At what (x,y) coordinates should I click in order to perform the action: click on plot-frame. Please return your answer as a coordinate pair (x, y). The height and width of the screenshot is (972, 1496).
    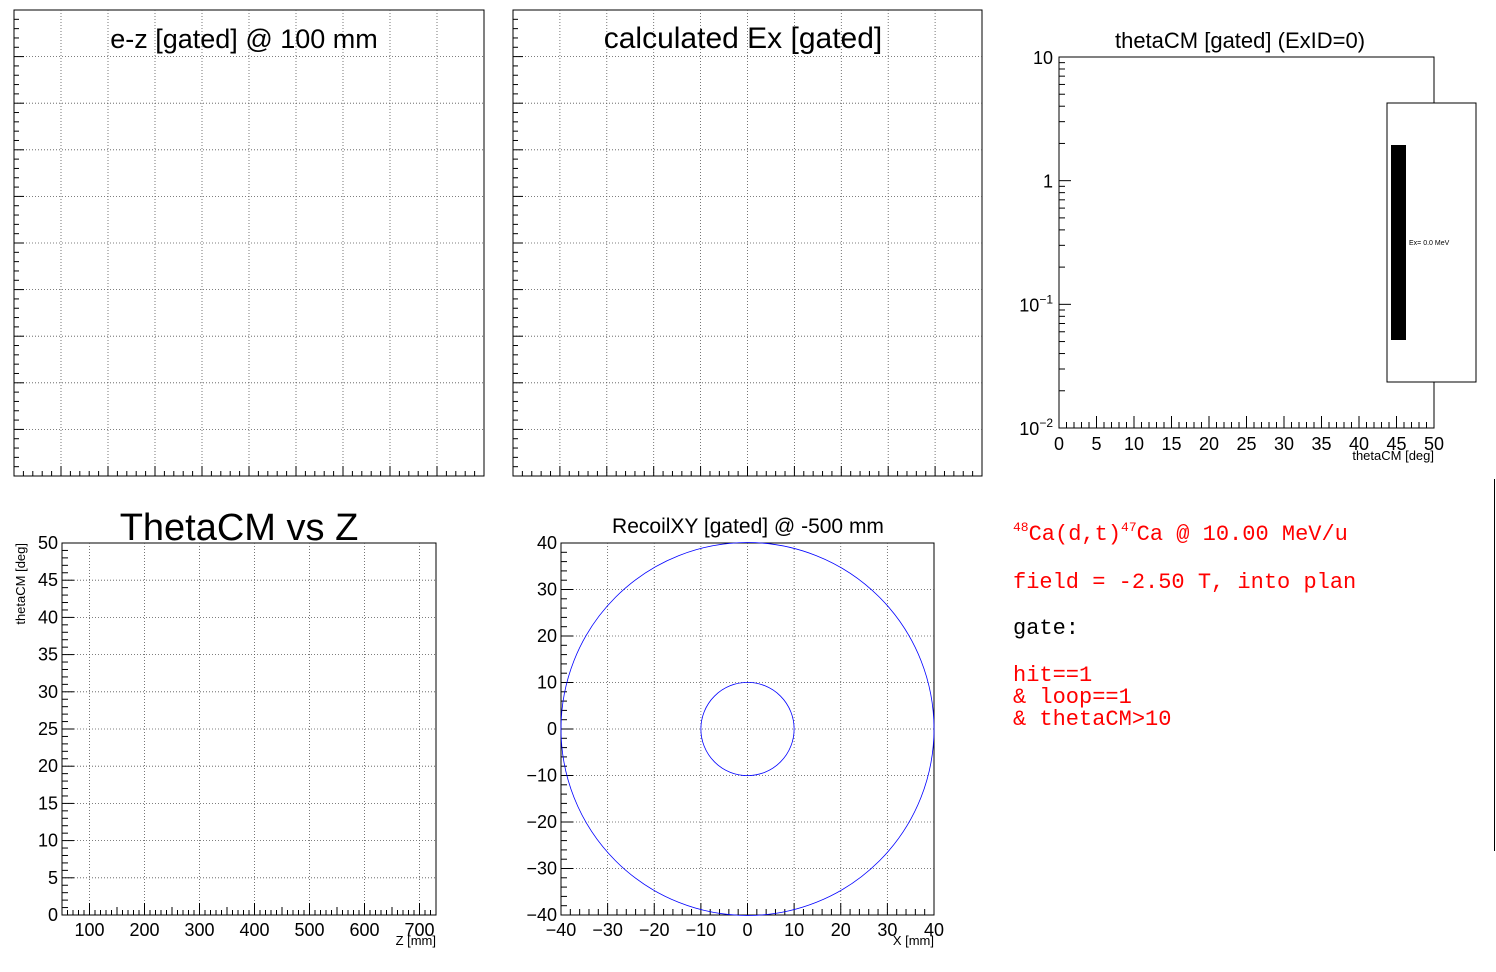
    Looking at the image, I should click on (1246, 242).